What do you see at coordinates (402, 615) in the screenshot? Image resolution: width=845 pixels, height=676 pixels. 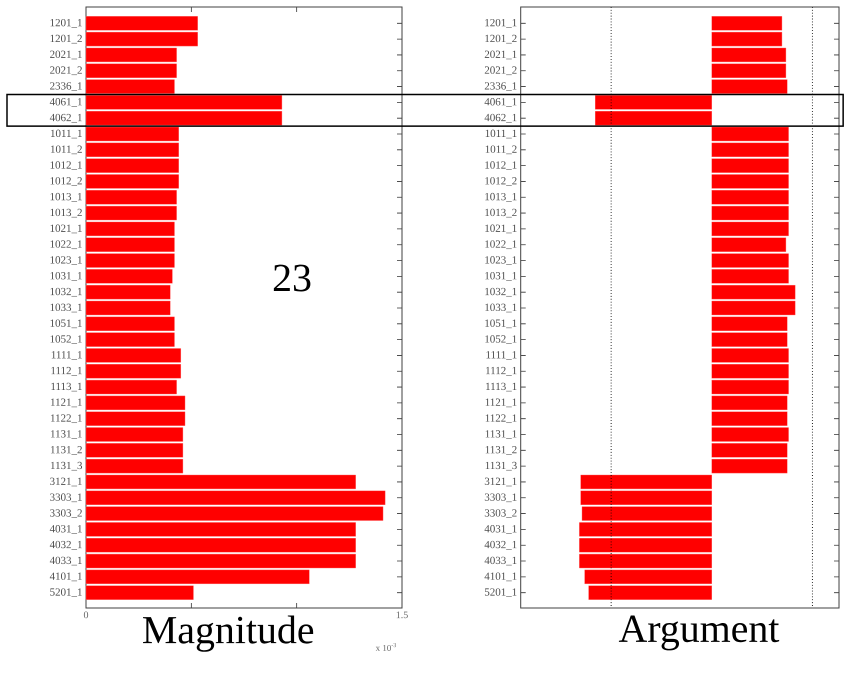 I see `x-tick-label: 1.5` at bounding box center [402, 615].